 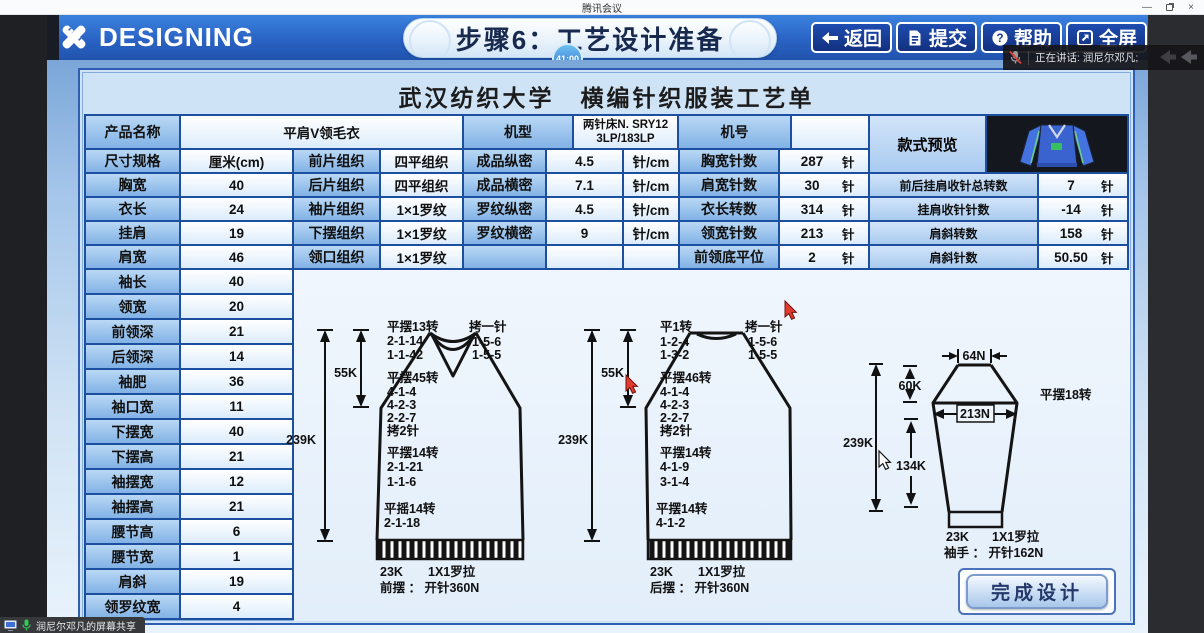 What do you see at coordinates (132, 257) in the screenshot?
I see `spec-label: 肩宽` at bounding box center [132, 257].